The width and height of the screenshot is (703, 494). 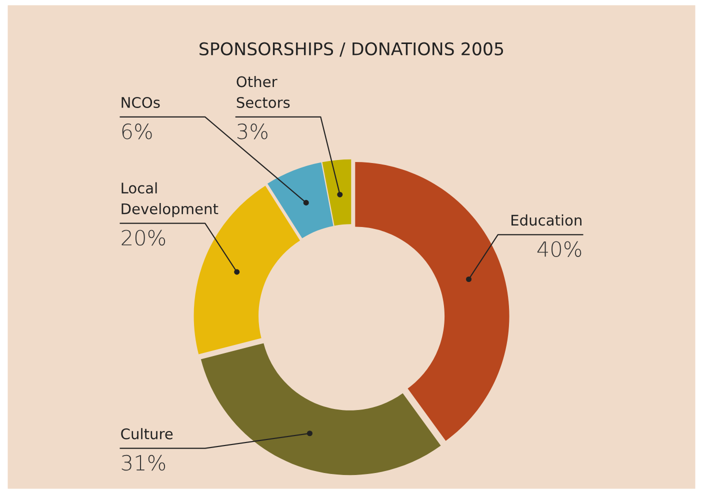 I want to click on slice-label: Education, so click(x=547, y=220).